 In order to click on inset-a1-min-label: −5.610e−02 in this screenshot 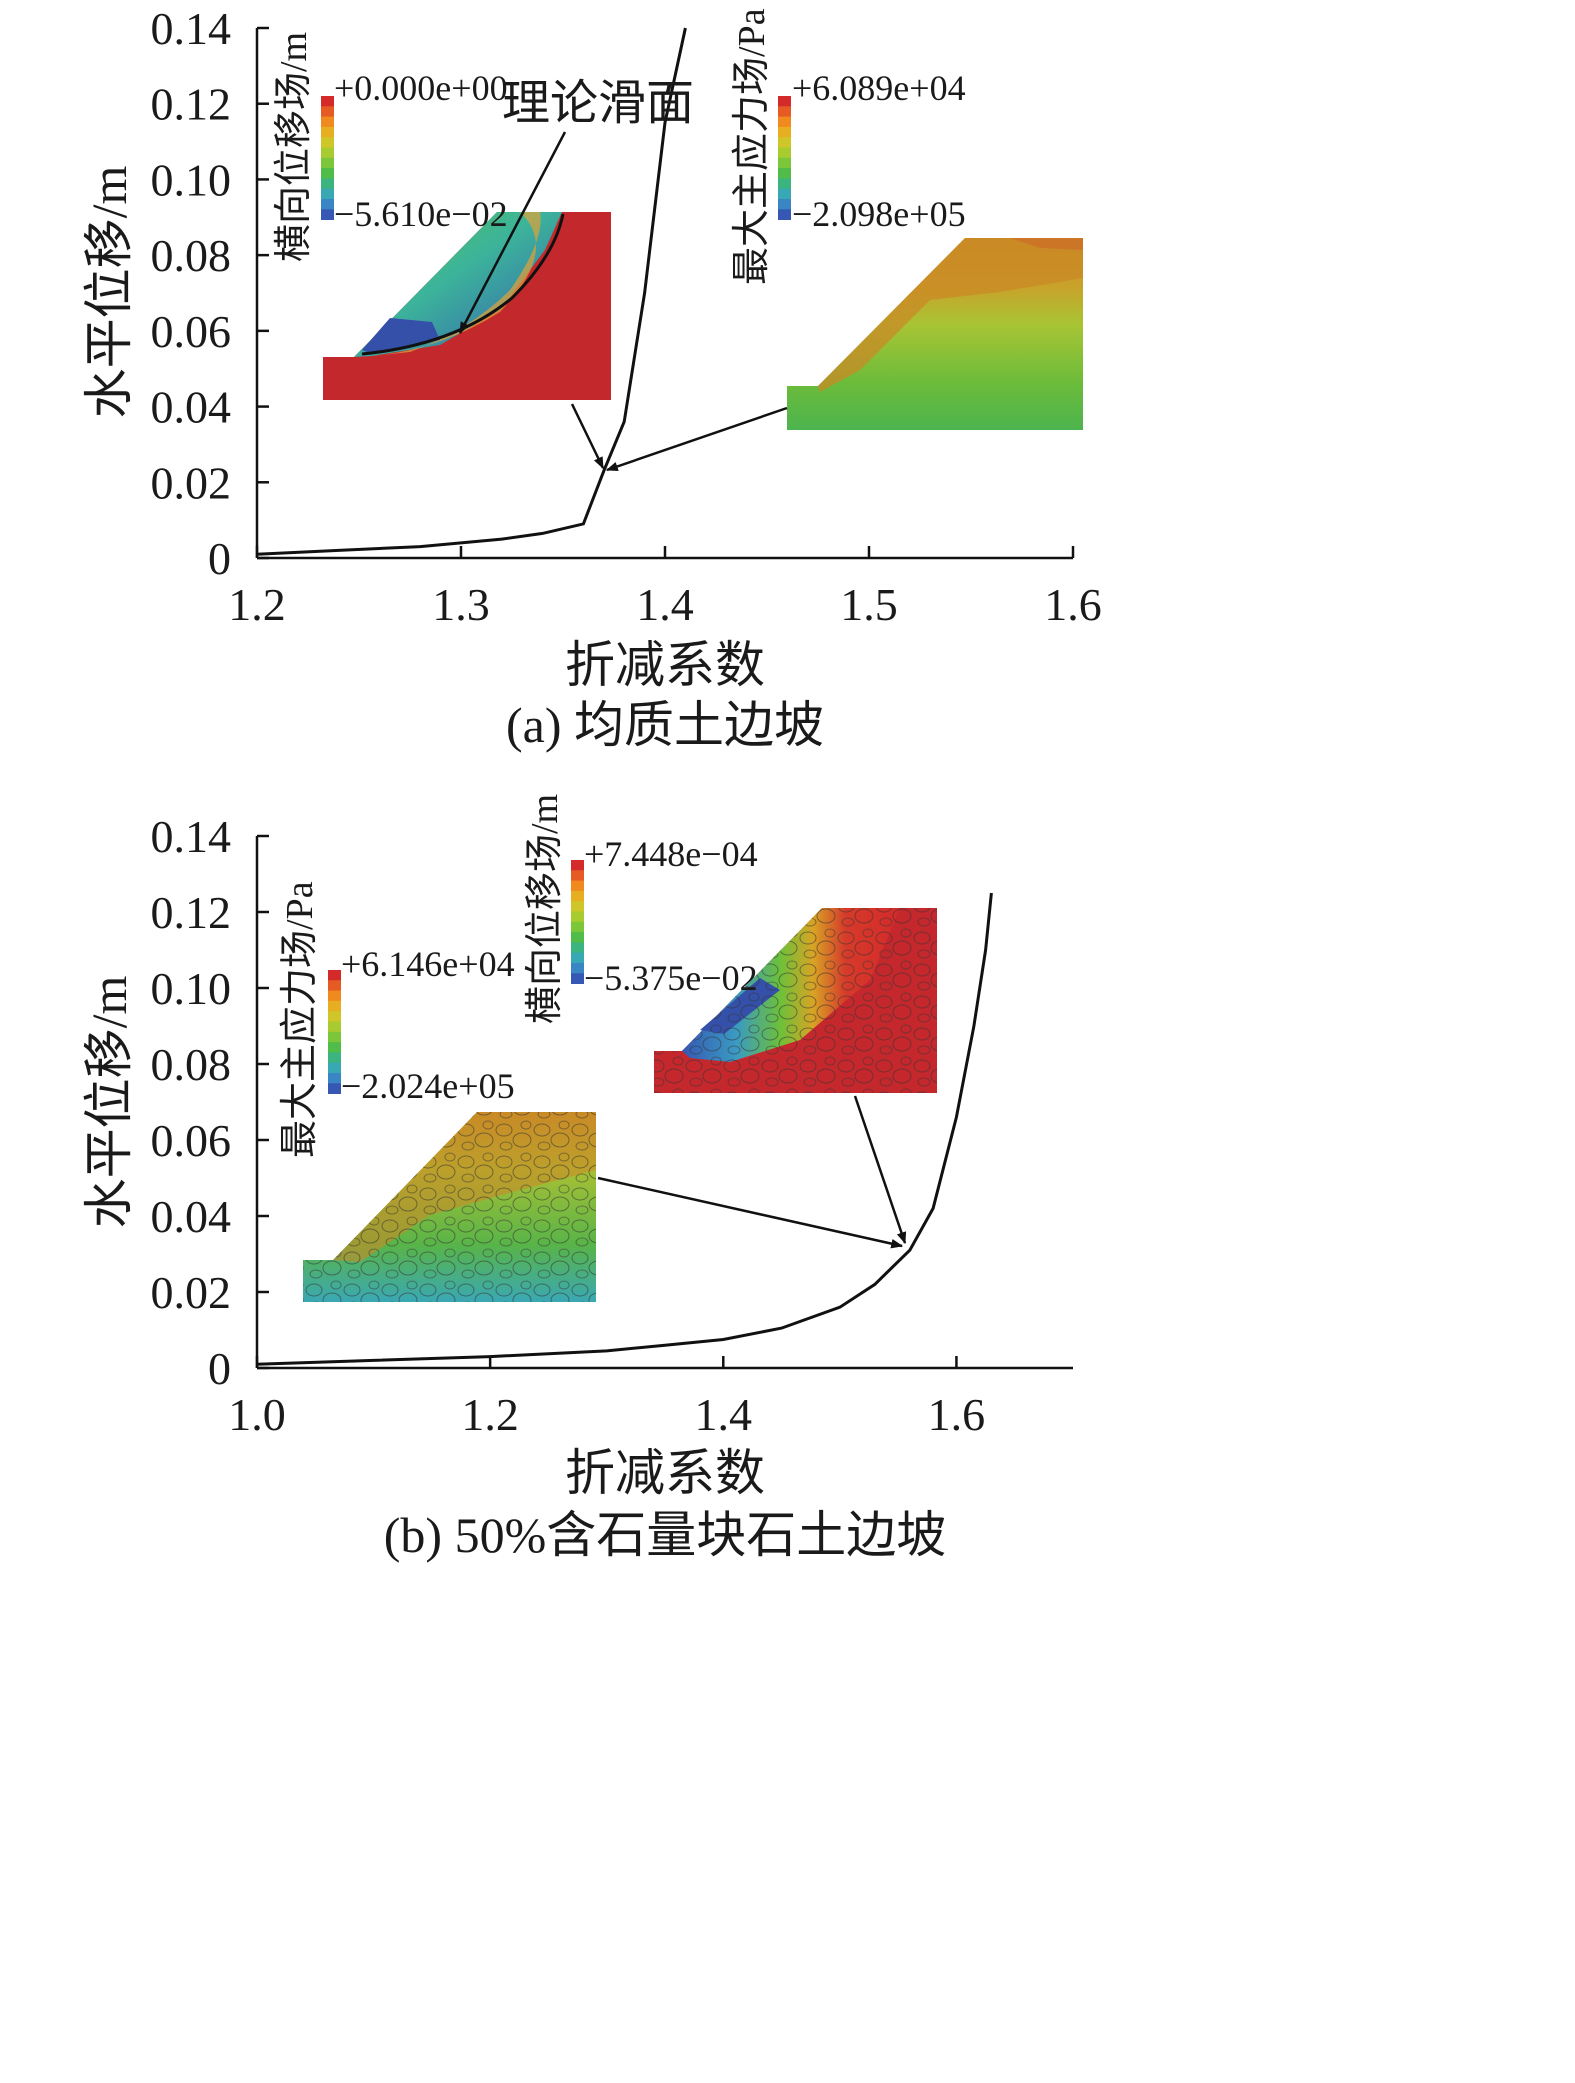, I will do `click(421, 214)`.